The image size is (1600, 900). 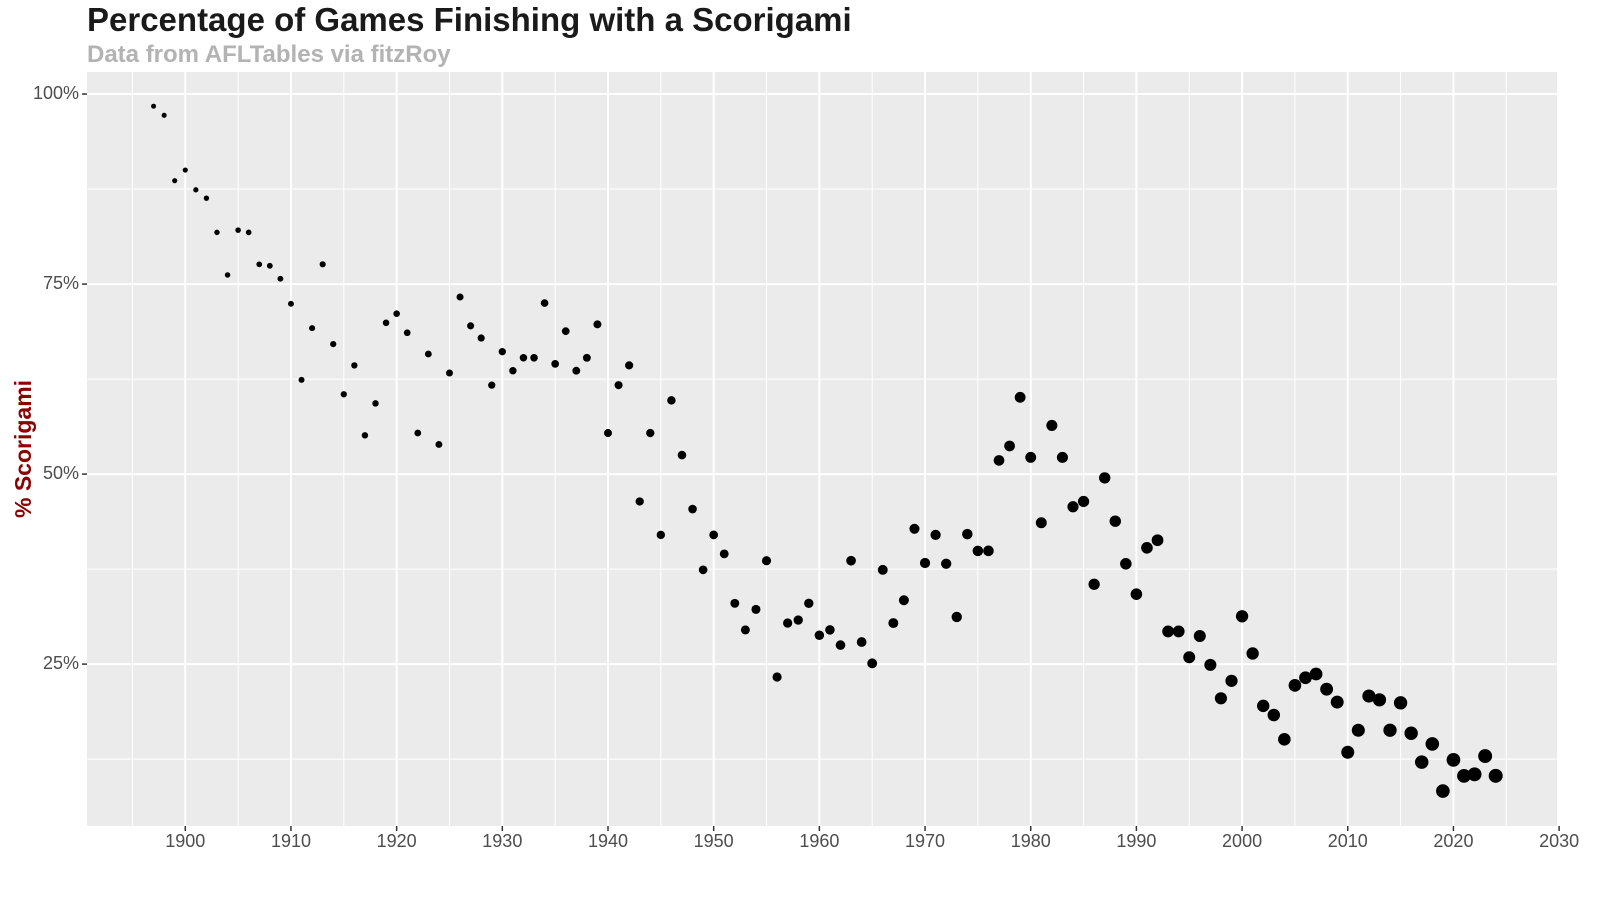 What do you see at coordinates (56, 93) in the screenshot?
I see `y-tick-label: 100%` at bounding box center [56, 93].